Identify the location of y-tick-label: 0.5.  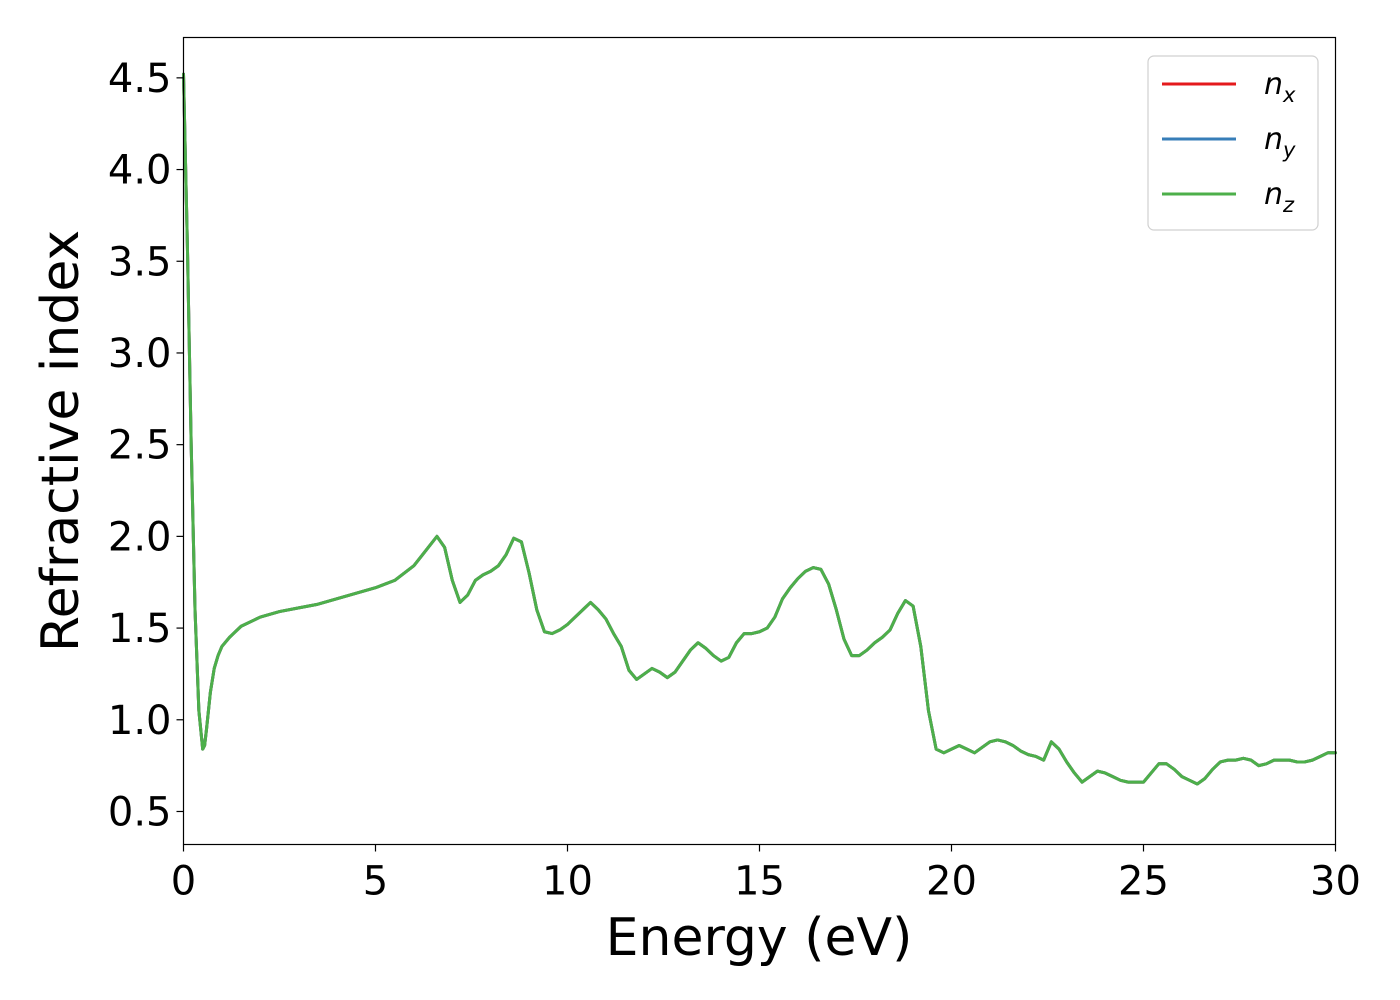
(140, 812).